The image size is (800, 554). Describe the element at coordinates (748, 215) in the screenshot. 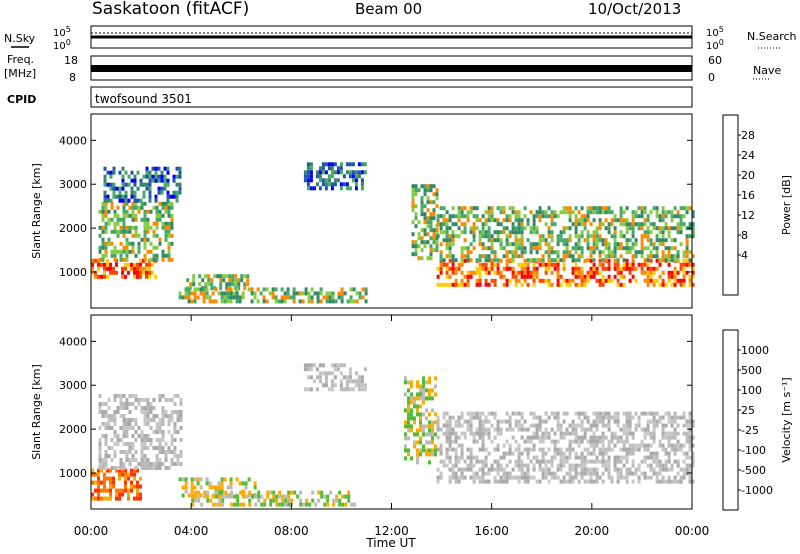

I see `colorbar-tick-label: 12` at that location.